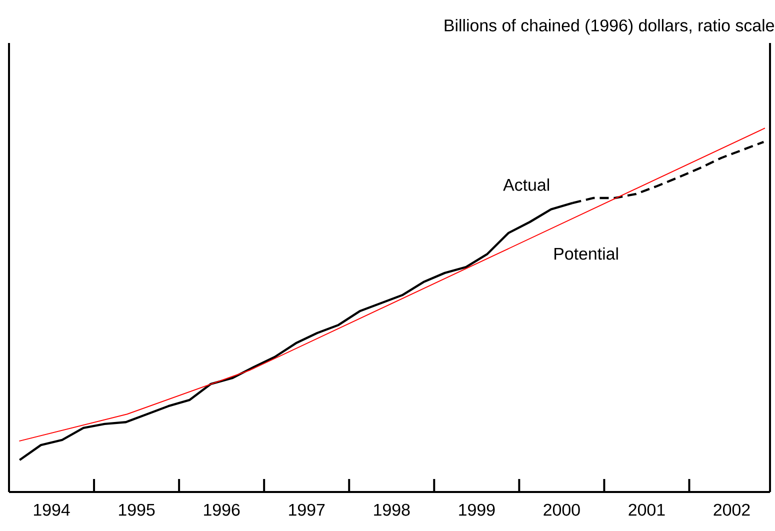  Describe the element at coordinates (646, 510) in the screenshot. I see `x-tick-label: 2001` at that location.